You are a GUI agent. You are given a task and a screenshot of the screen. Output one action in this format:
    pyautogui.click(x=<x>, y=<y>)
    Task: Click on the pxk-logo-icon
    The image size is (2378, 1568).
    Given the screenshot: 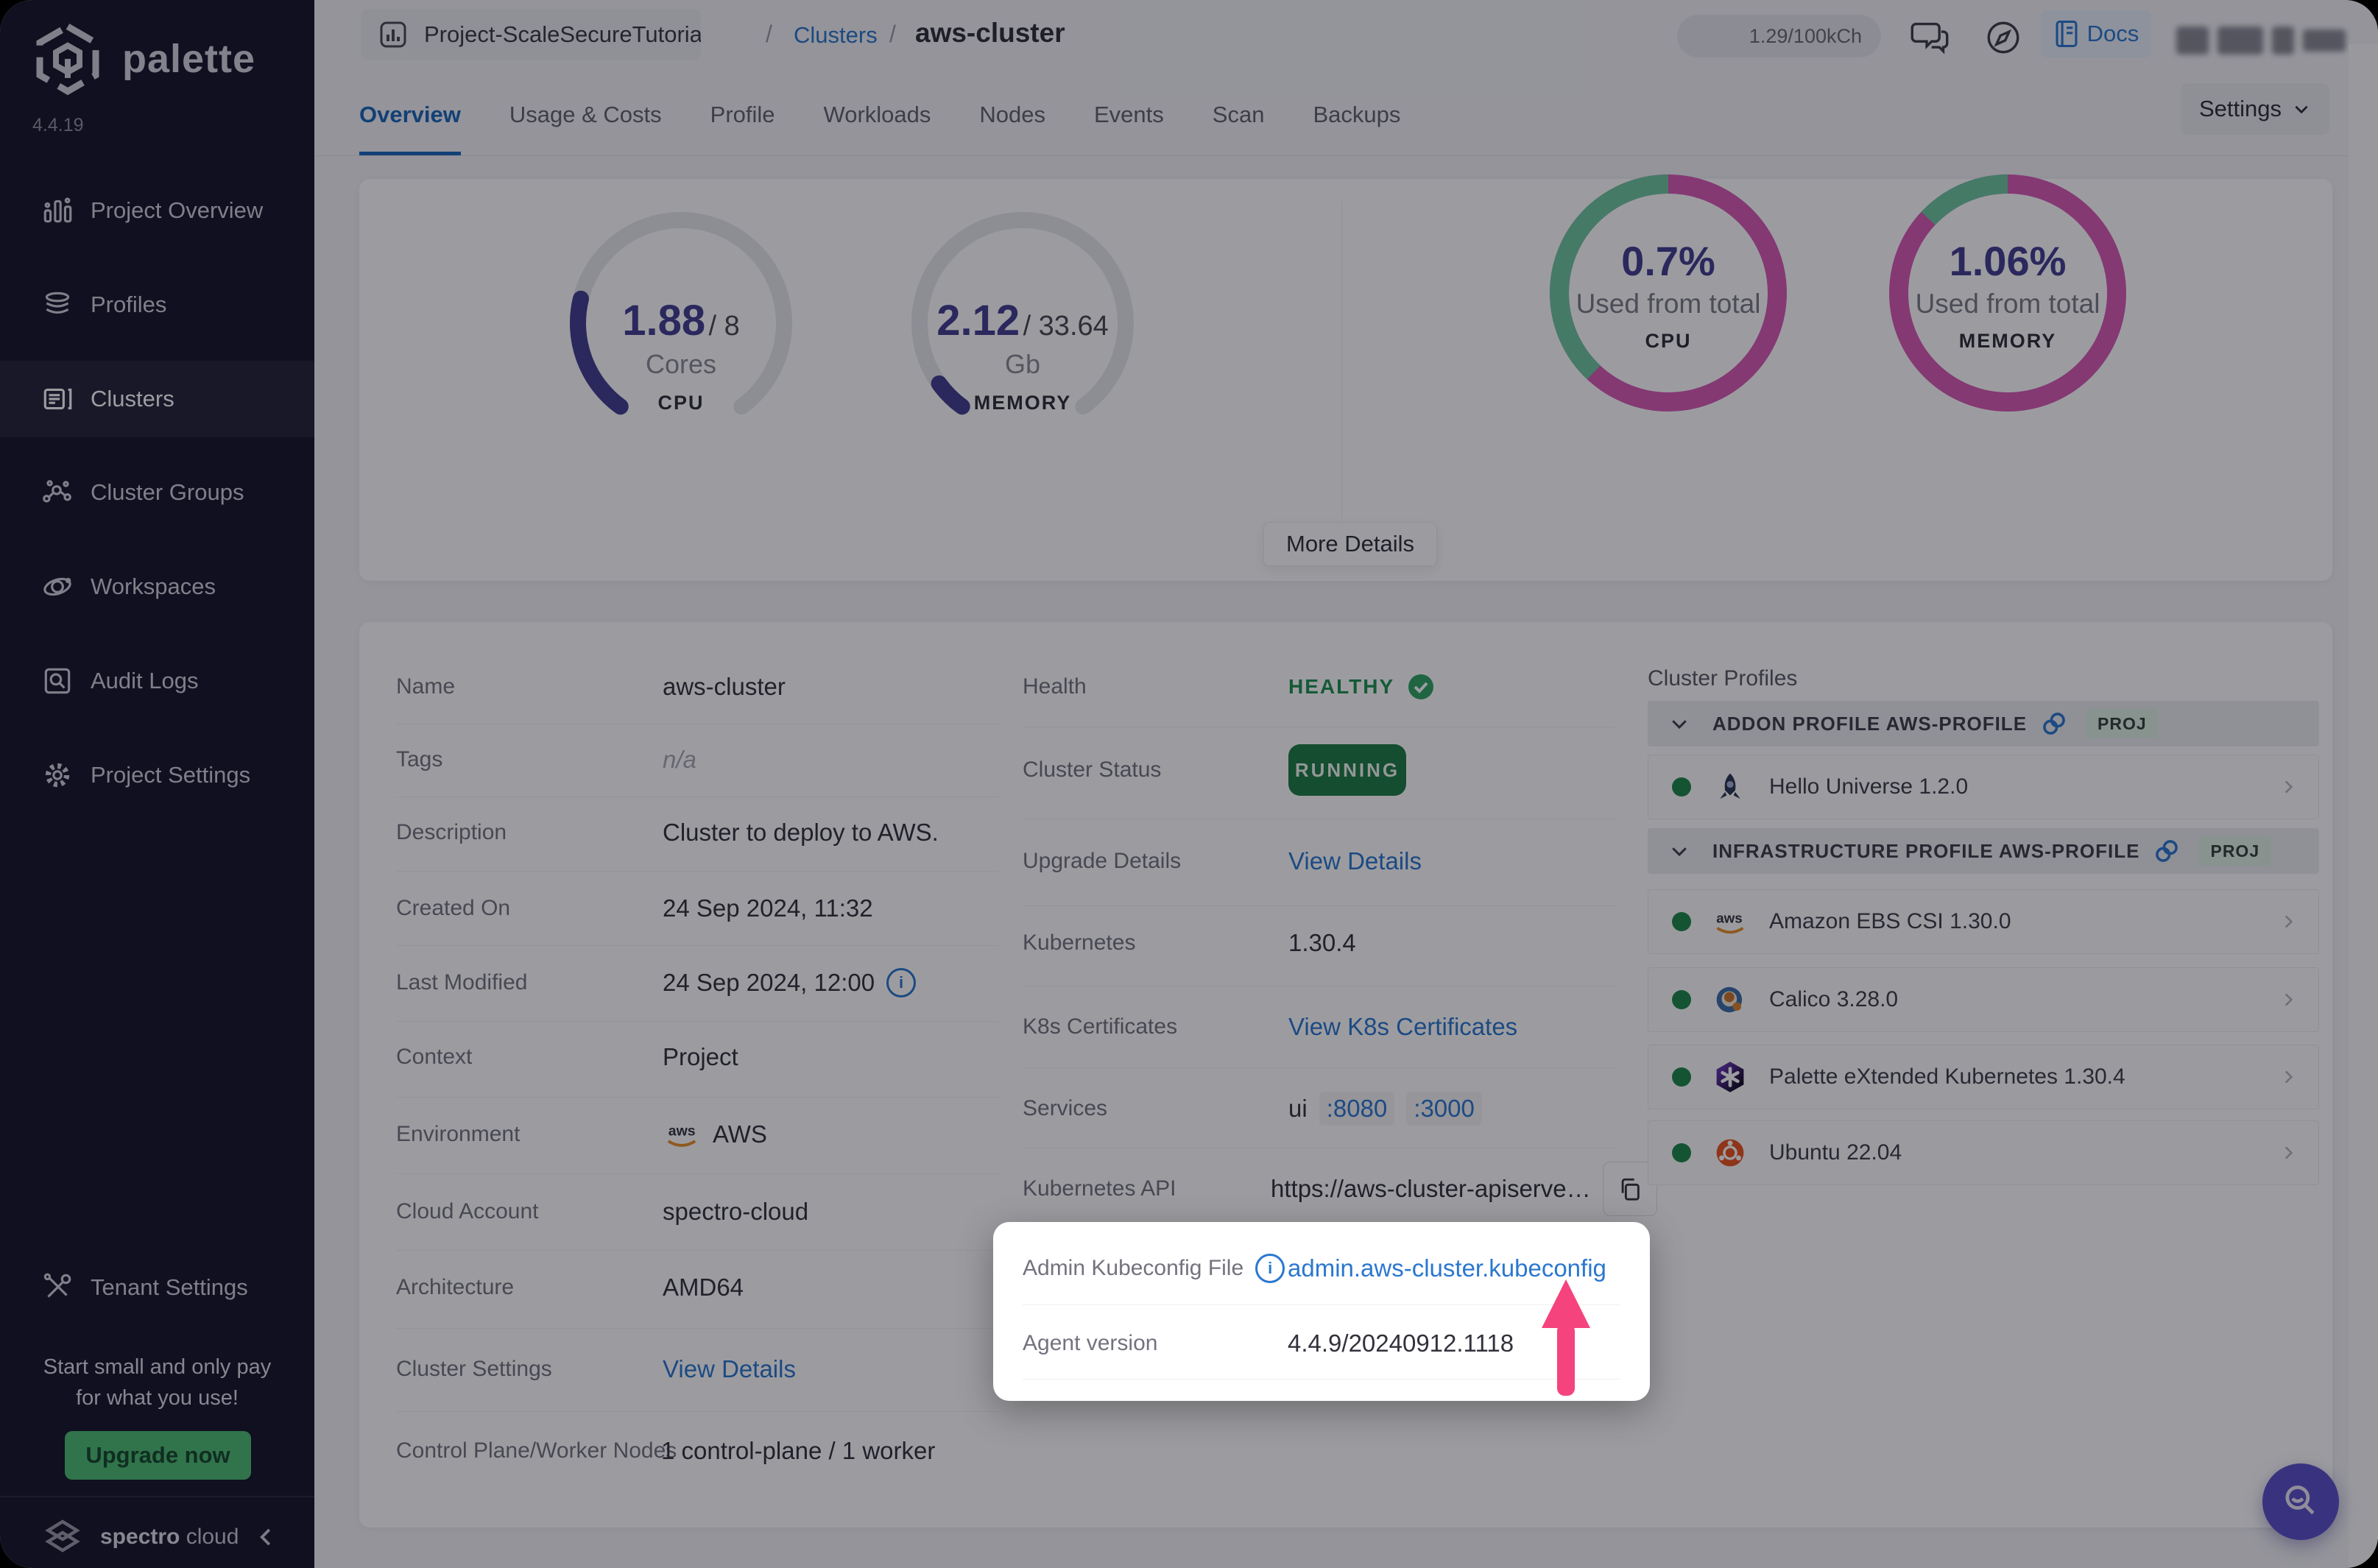 What is the action you would take?
    pyautogui.click(x=1731, y=1077)
    